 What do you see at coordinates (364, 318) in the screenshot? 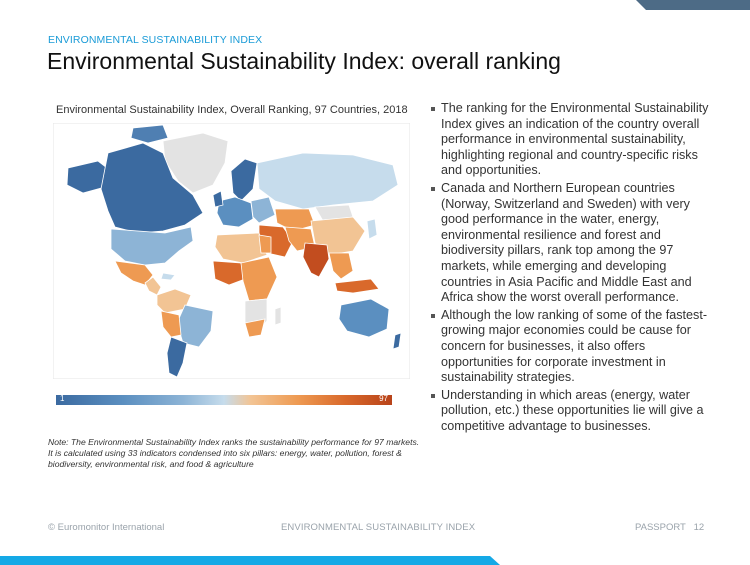
I see `region-australia` at bounding box center [364, 318].